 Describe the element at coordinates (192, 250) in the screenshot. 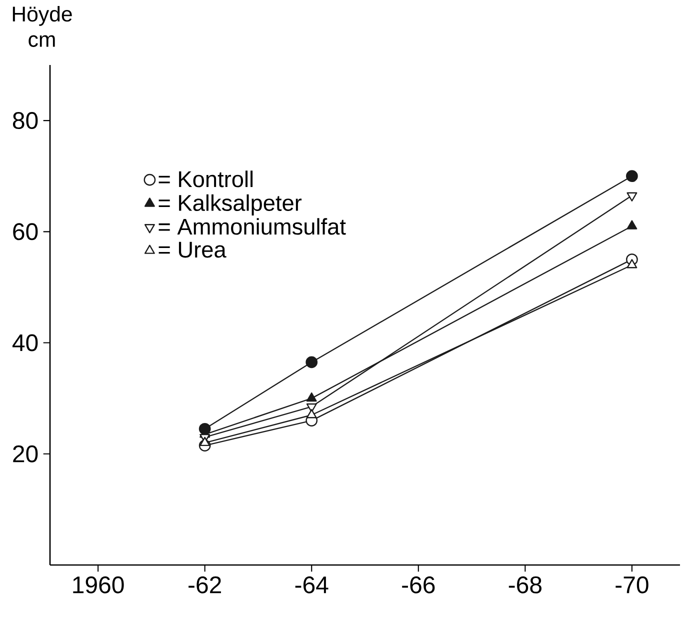

I see `legend-label: = Urea` at that location.